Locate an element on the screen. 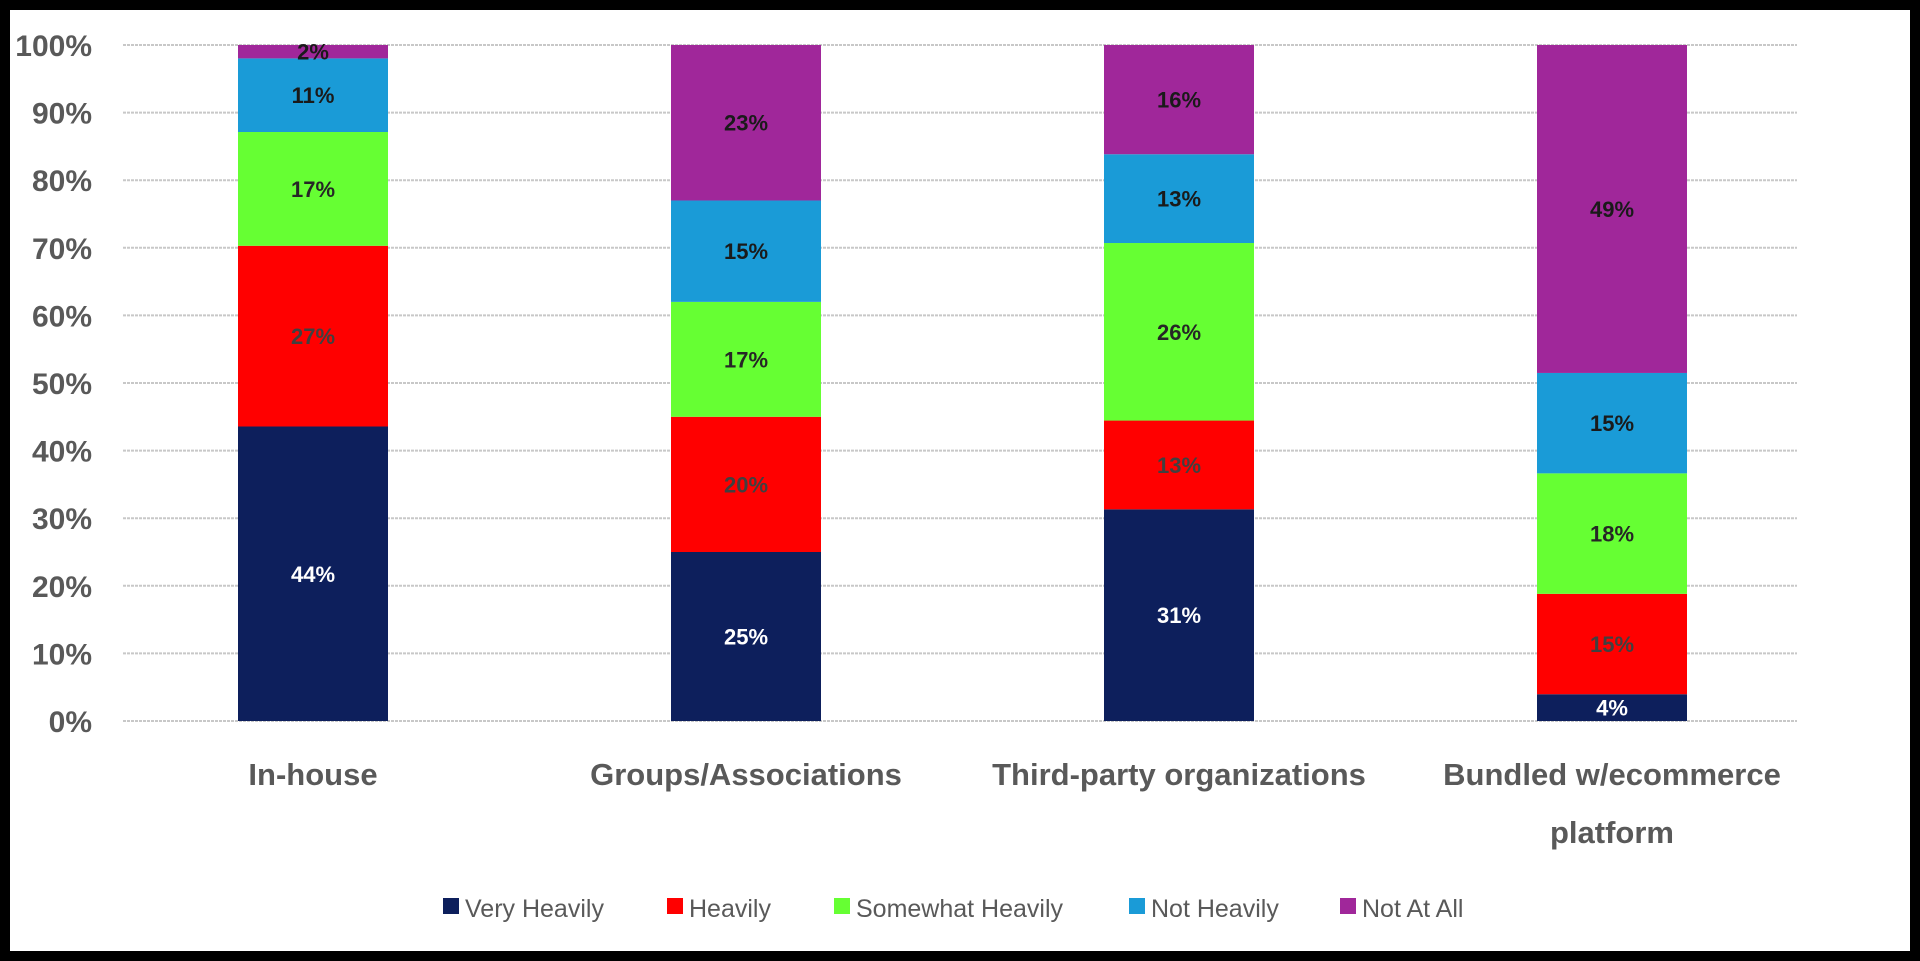 Image resolution: width=1920 pixels, height=961 pixels. legend-label: Not At All is located at coordinates (1412, 909).